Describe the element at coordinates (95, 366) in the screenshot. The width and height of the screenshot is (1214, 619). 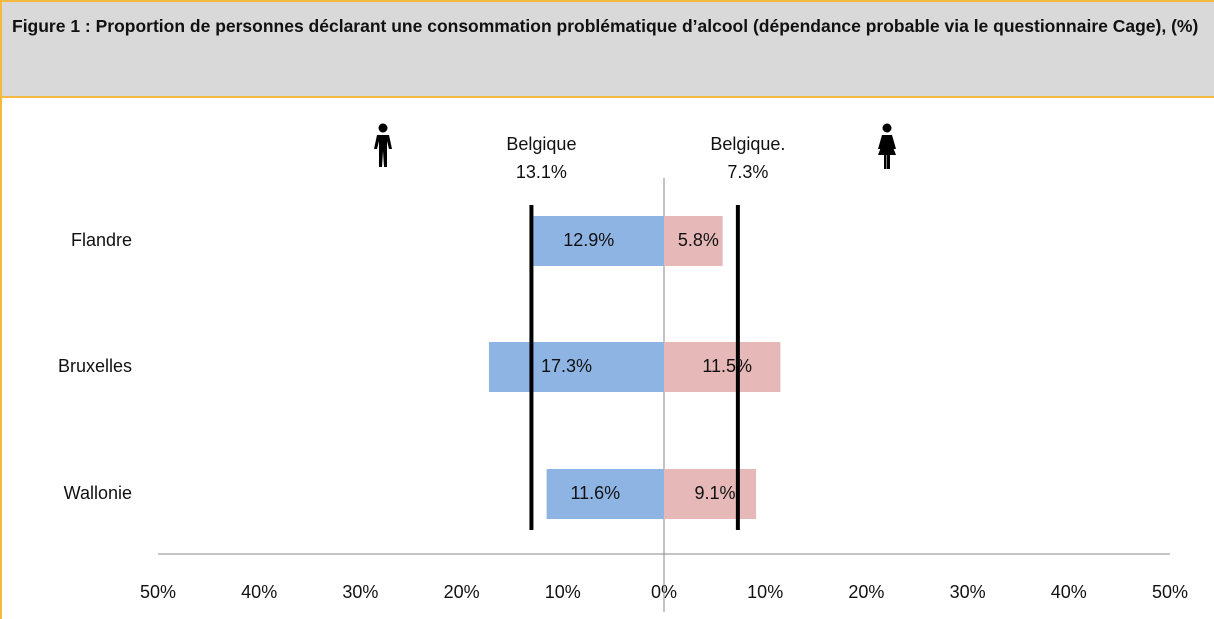
I see `category-label: Bruxelles` at that location.